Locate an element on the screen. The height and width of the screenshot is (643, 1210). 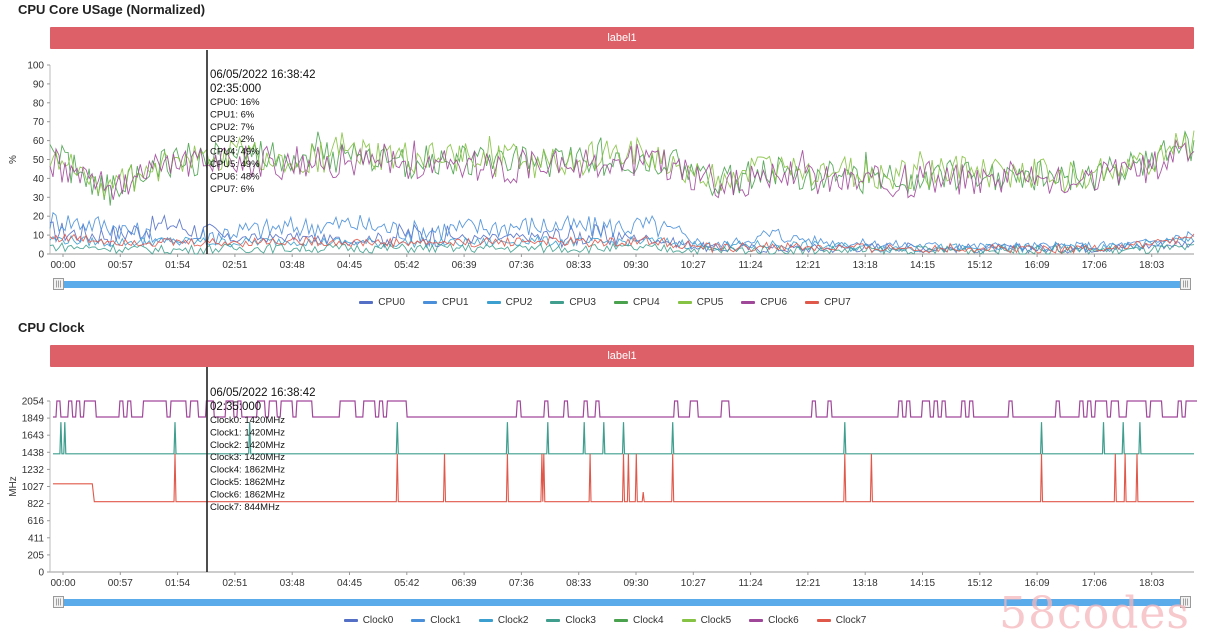
usage-y-tick-label: 40 is located at coordinates (39, 179).